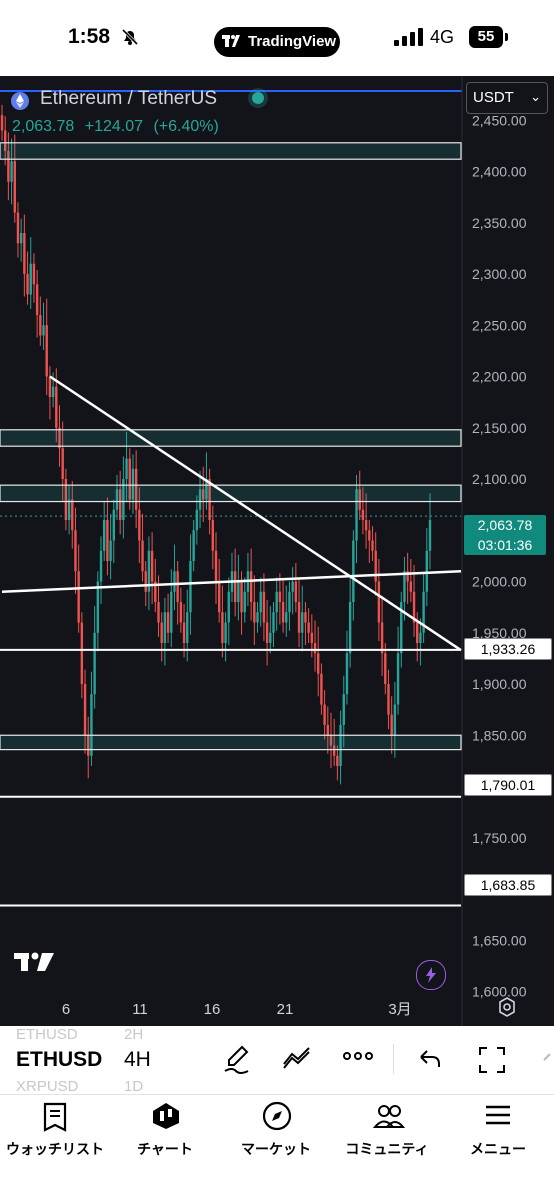 The image size is (554, 1201). Describe the element at coordinates (43, 126) in the screenshot. I see `last-price: 2,063.78` at that location.